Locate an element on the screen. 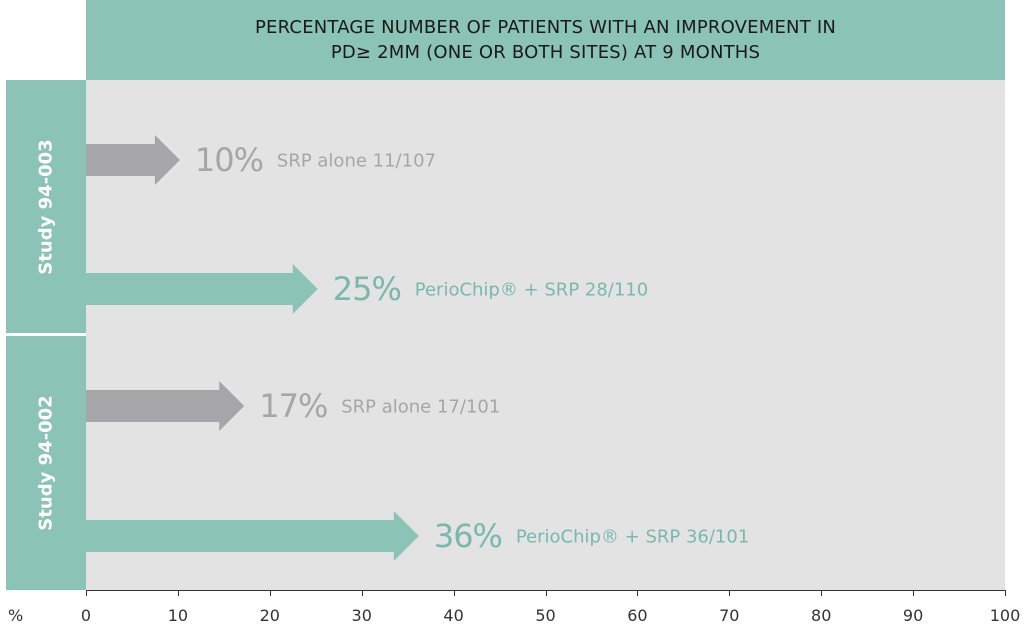 The image size is (1030, 631). x-tick-label-10: 10 is located at coordinates (178, 615).